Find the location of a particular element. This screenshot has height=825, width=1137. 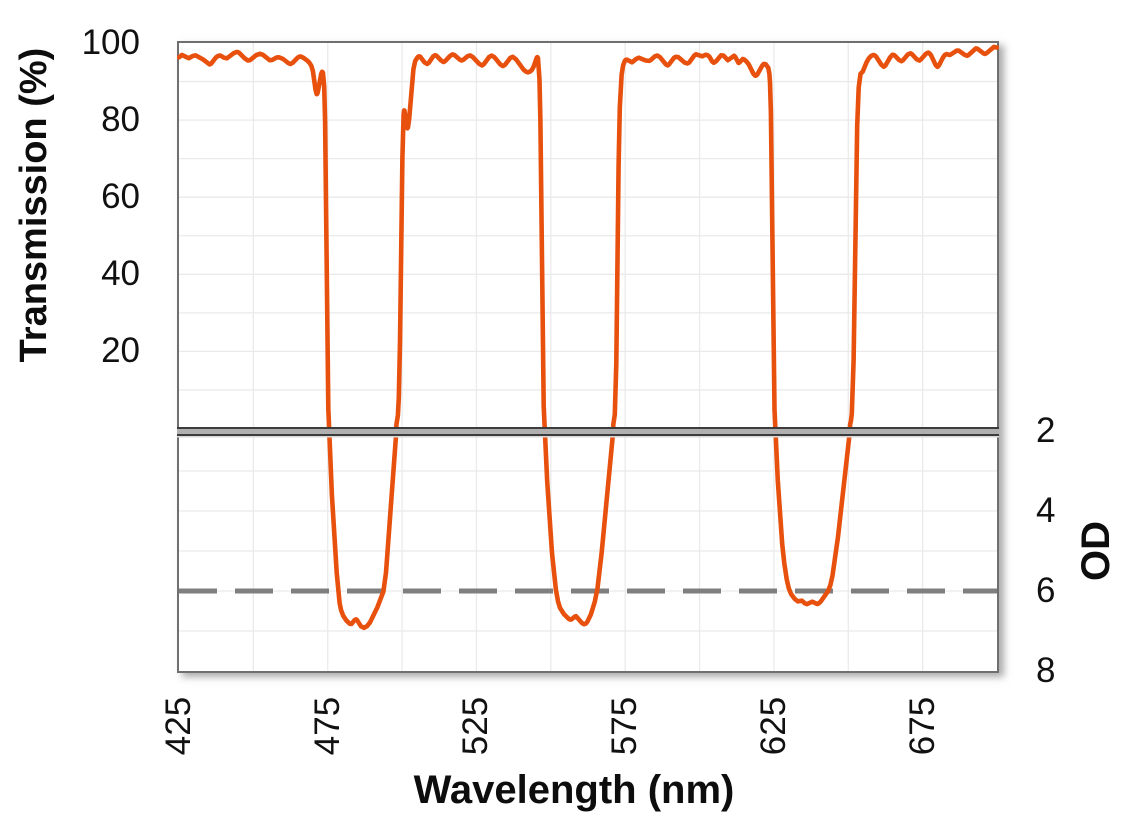

od-tick-label: 6 is located at coordinates (1046, 590).